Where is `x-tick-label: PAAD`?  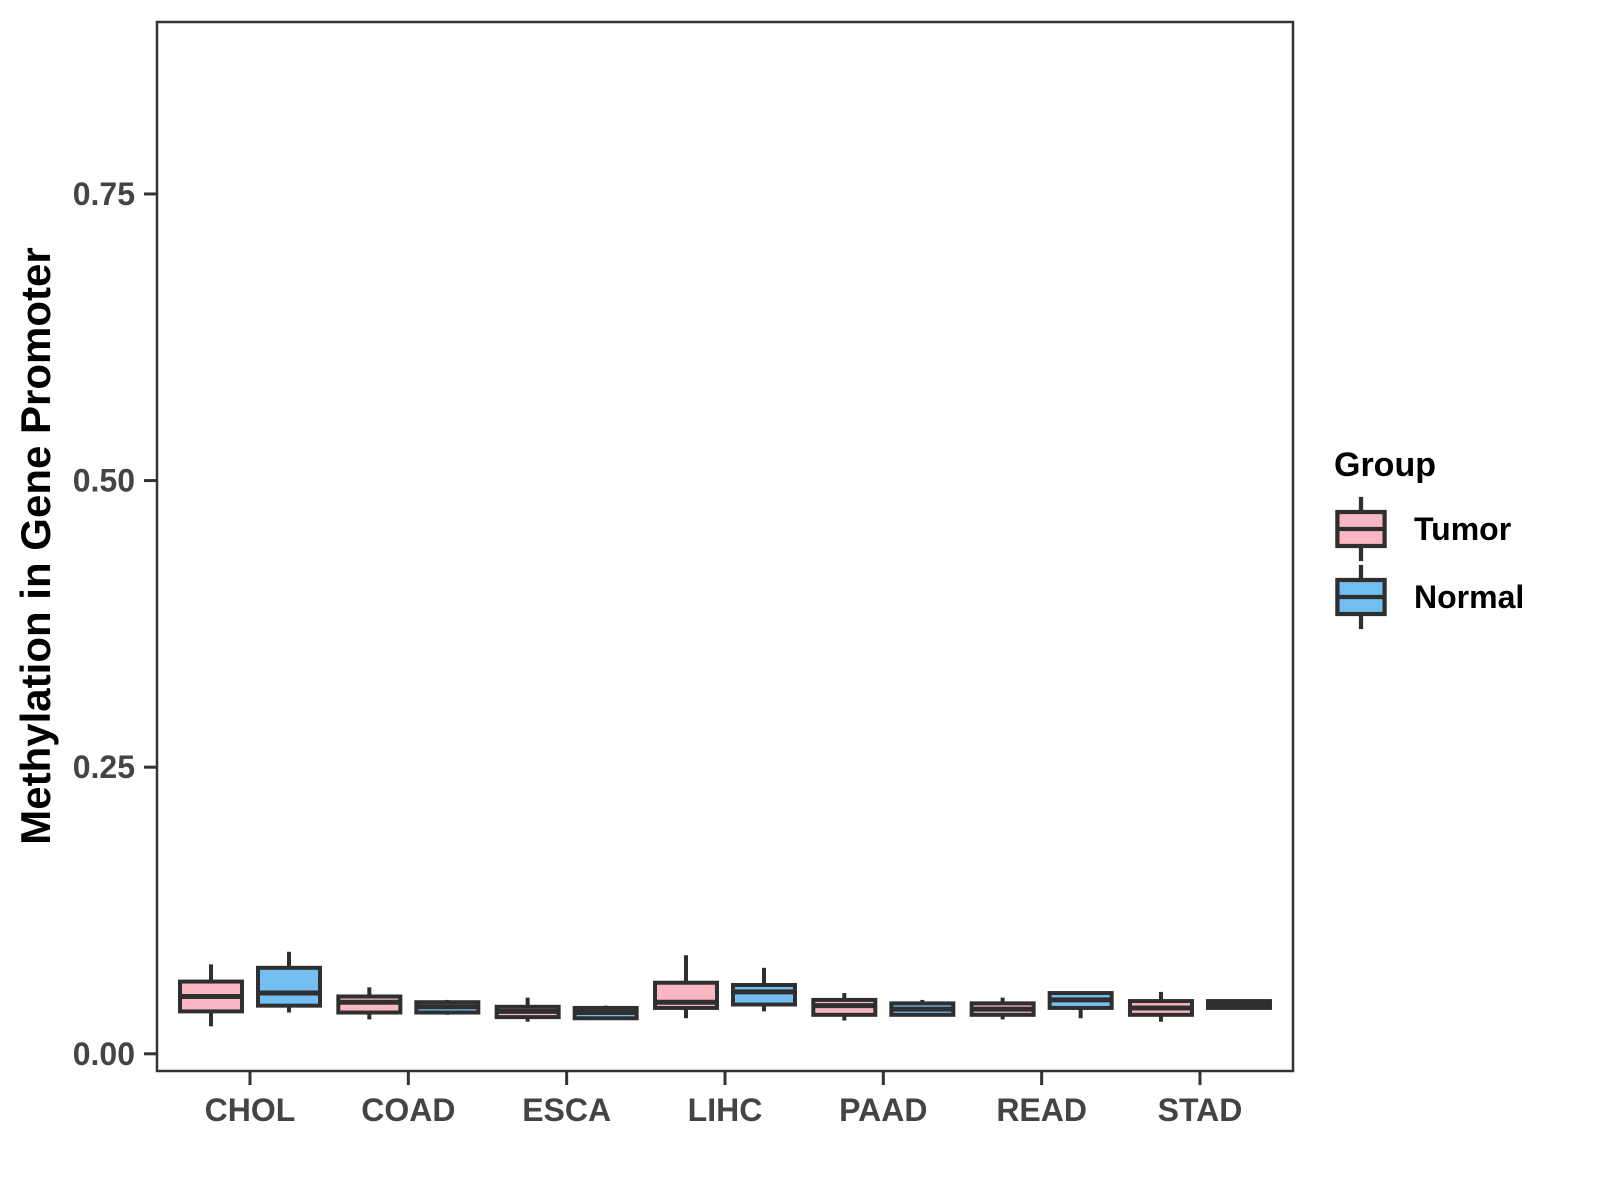 x-tick-label: PAAD is located at coordinates (883, 1110).